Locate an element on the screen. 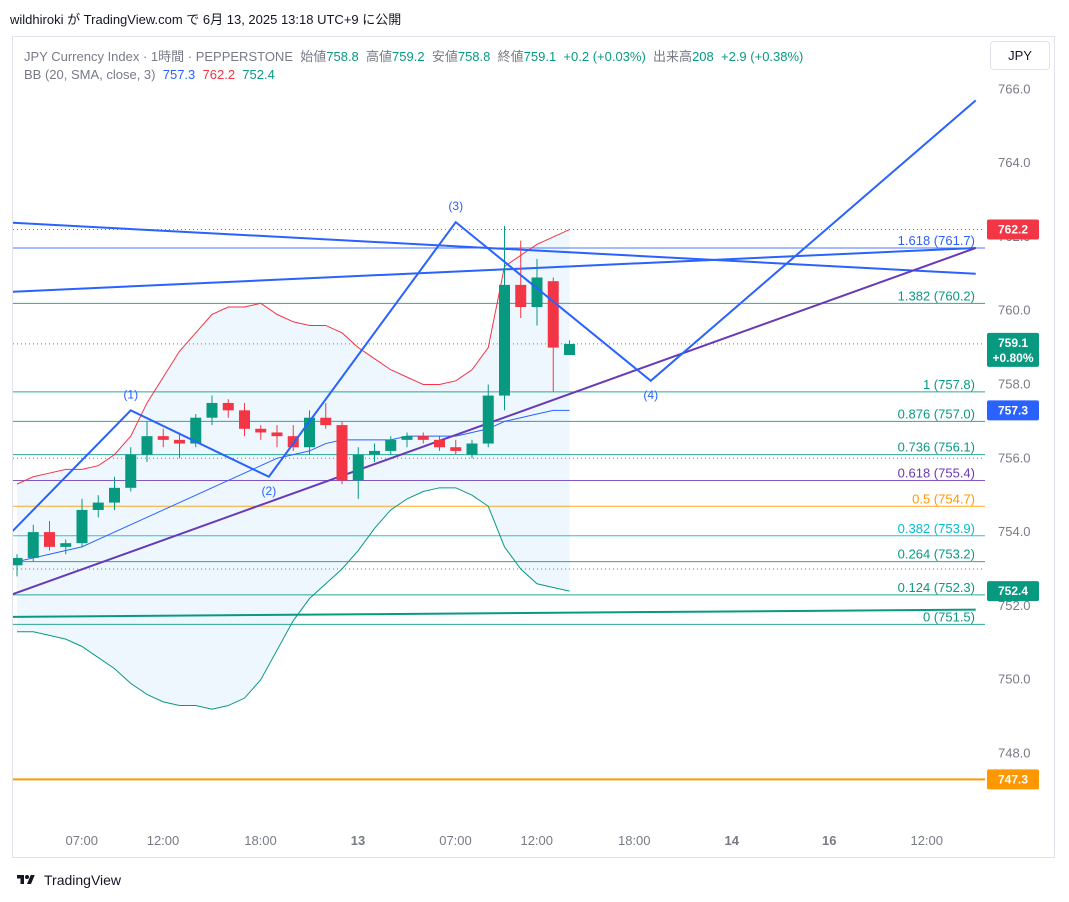 This screenshot has height=902, width=1069. legend-open: 758.8 is located at coordinates (342, 56).